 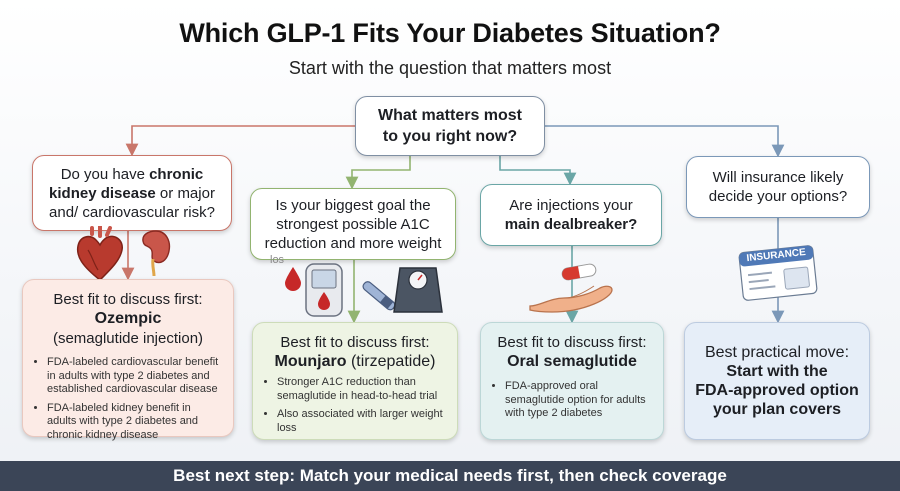 I want to click on kidney-icon, so click(x=156, y=253).